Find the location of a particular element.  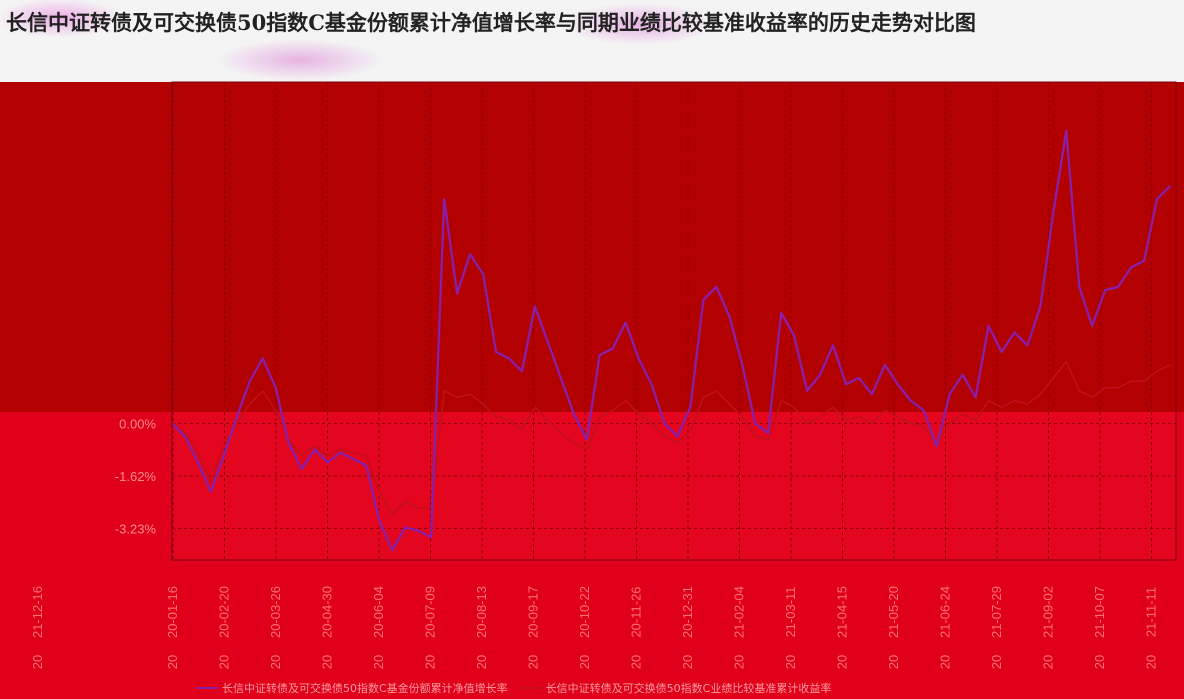

title-glare is located at coordinates (592, 41).